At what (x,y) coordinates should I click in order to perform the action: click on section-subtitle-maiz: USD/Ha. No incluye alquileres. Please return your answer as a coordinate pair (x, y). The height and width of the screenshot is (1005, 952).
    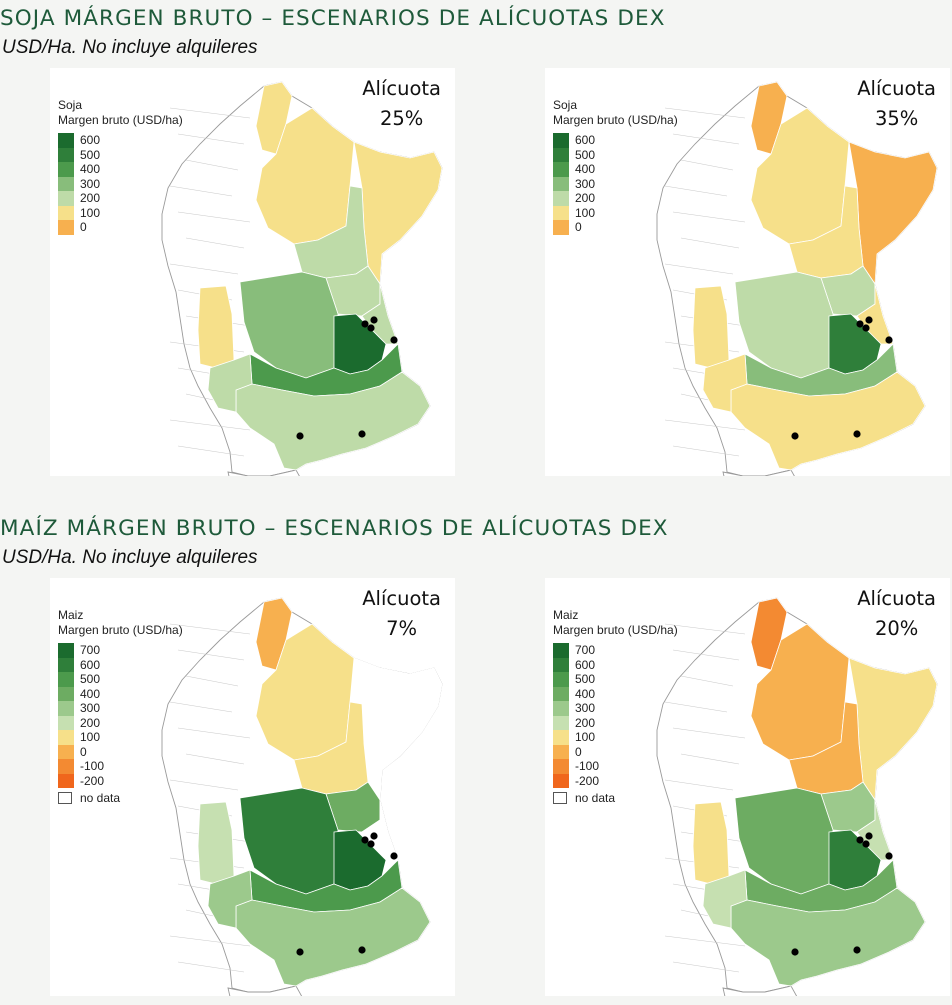
    Looking at the image, I should click on (130, 557).